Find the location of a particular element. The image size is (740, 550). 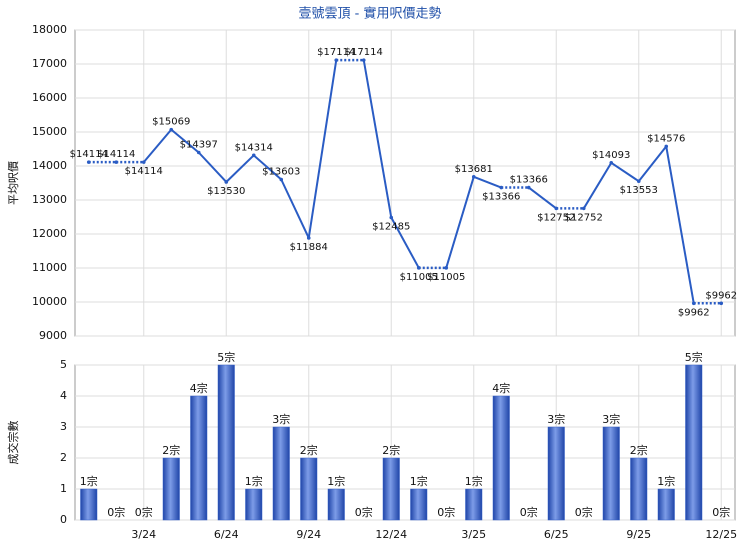

data-label: $14576 is located at coordinates (666, 138).